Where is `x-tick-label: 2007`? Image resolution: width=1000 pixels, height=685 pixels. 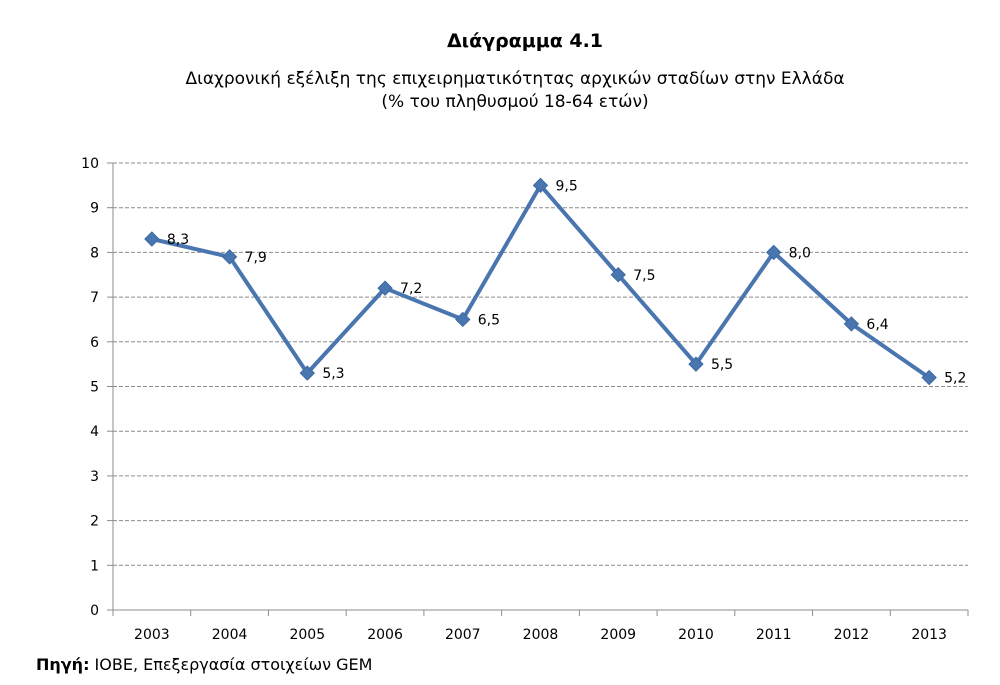
x-tick-label: 2007 is located at coordinates (463, 635).